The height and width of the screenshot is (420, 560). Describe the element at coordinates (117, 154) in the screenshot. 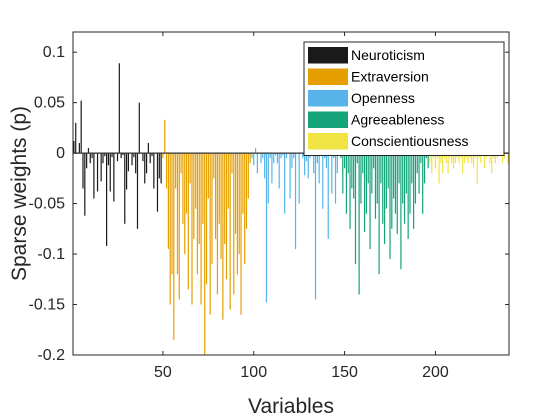

I see `series-neuroticism-bars` at that location.